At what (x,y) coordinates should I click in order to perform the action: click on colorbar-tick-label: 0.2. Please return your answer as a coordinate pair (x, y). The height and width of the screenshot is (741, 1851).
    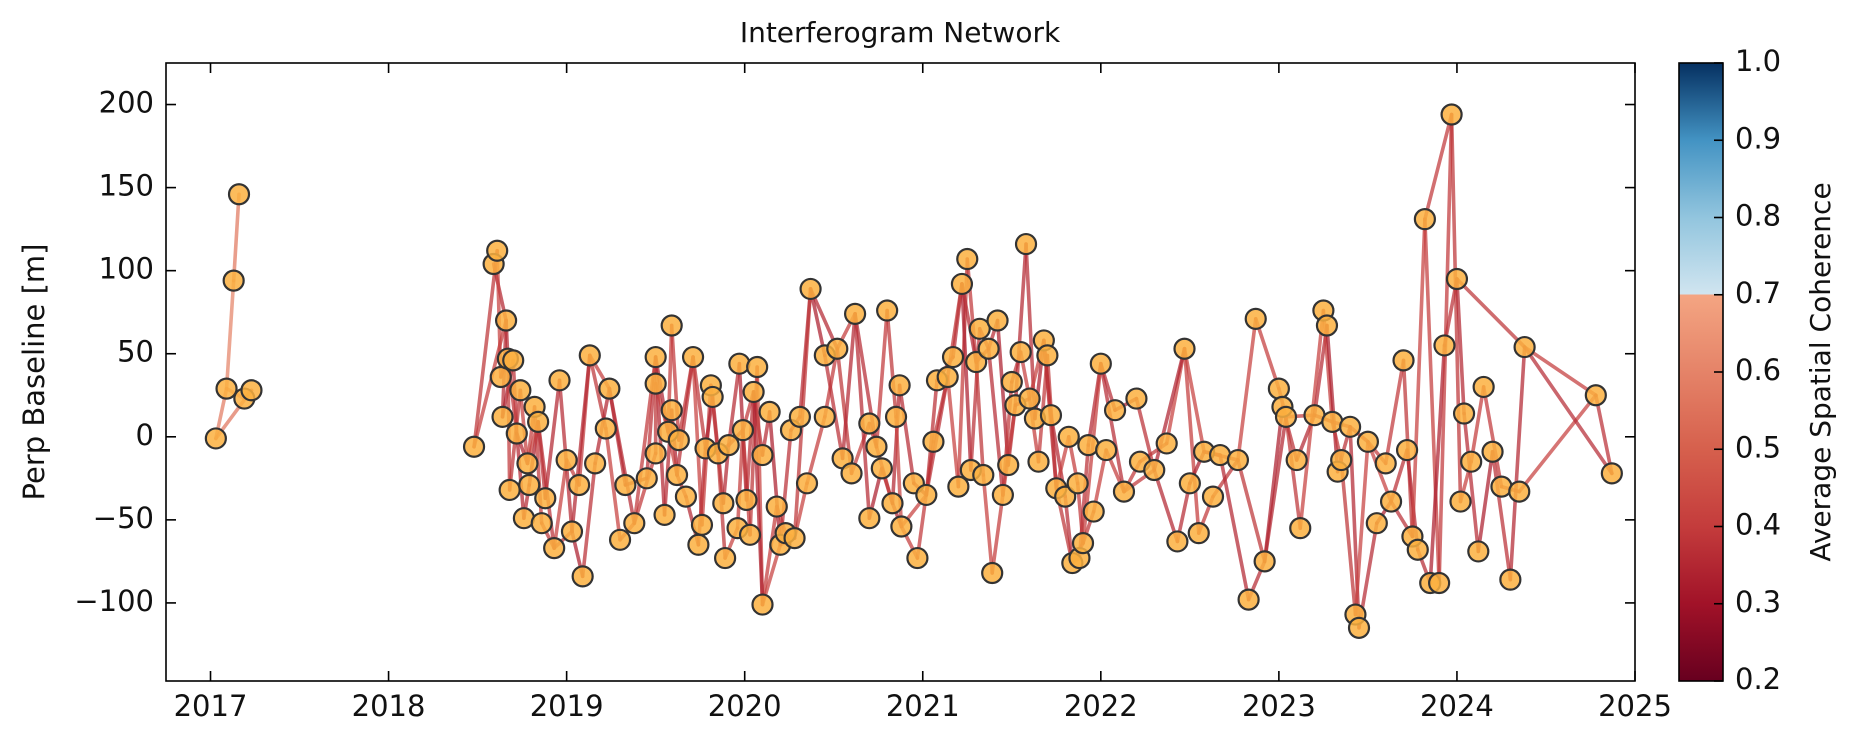
    Looking at the image, I should click on (1758, 679).